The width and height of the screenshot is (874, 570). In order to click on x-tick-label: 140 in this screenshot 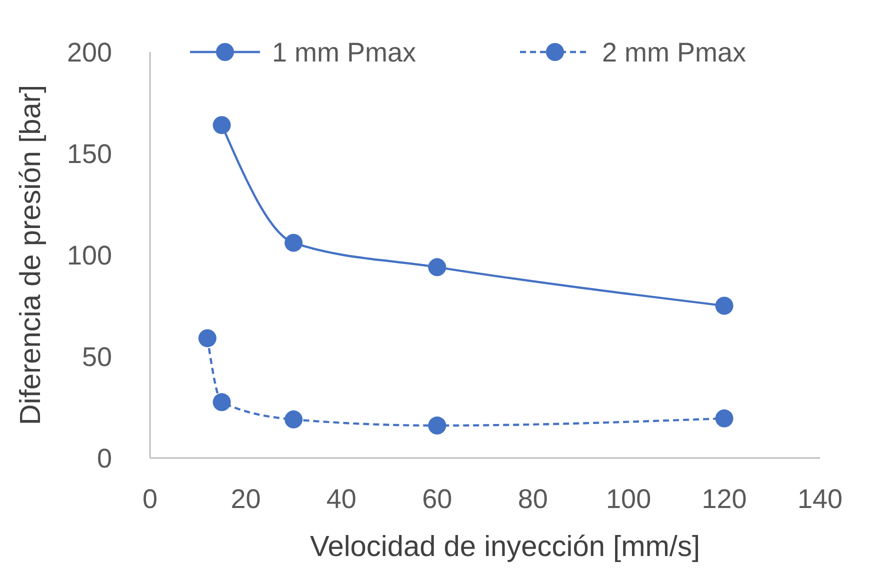, I will do `click(820, 499)`.